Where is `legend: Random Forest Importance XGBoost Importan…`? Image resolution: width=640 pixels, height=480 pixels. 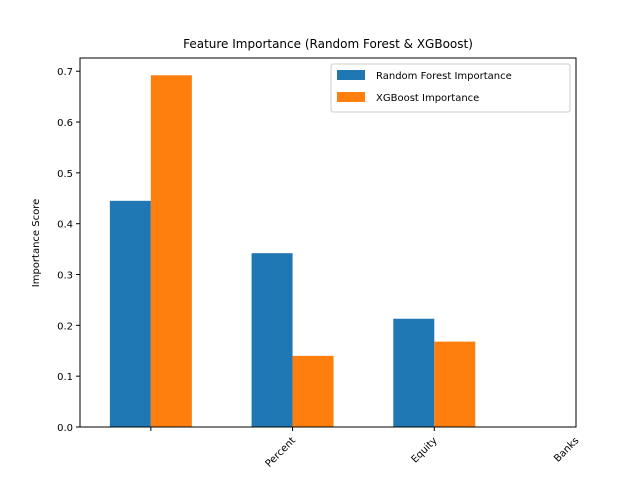 legend: Random Forest Importance XGBoost Importan… is located at coordinates (450, 88).